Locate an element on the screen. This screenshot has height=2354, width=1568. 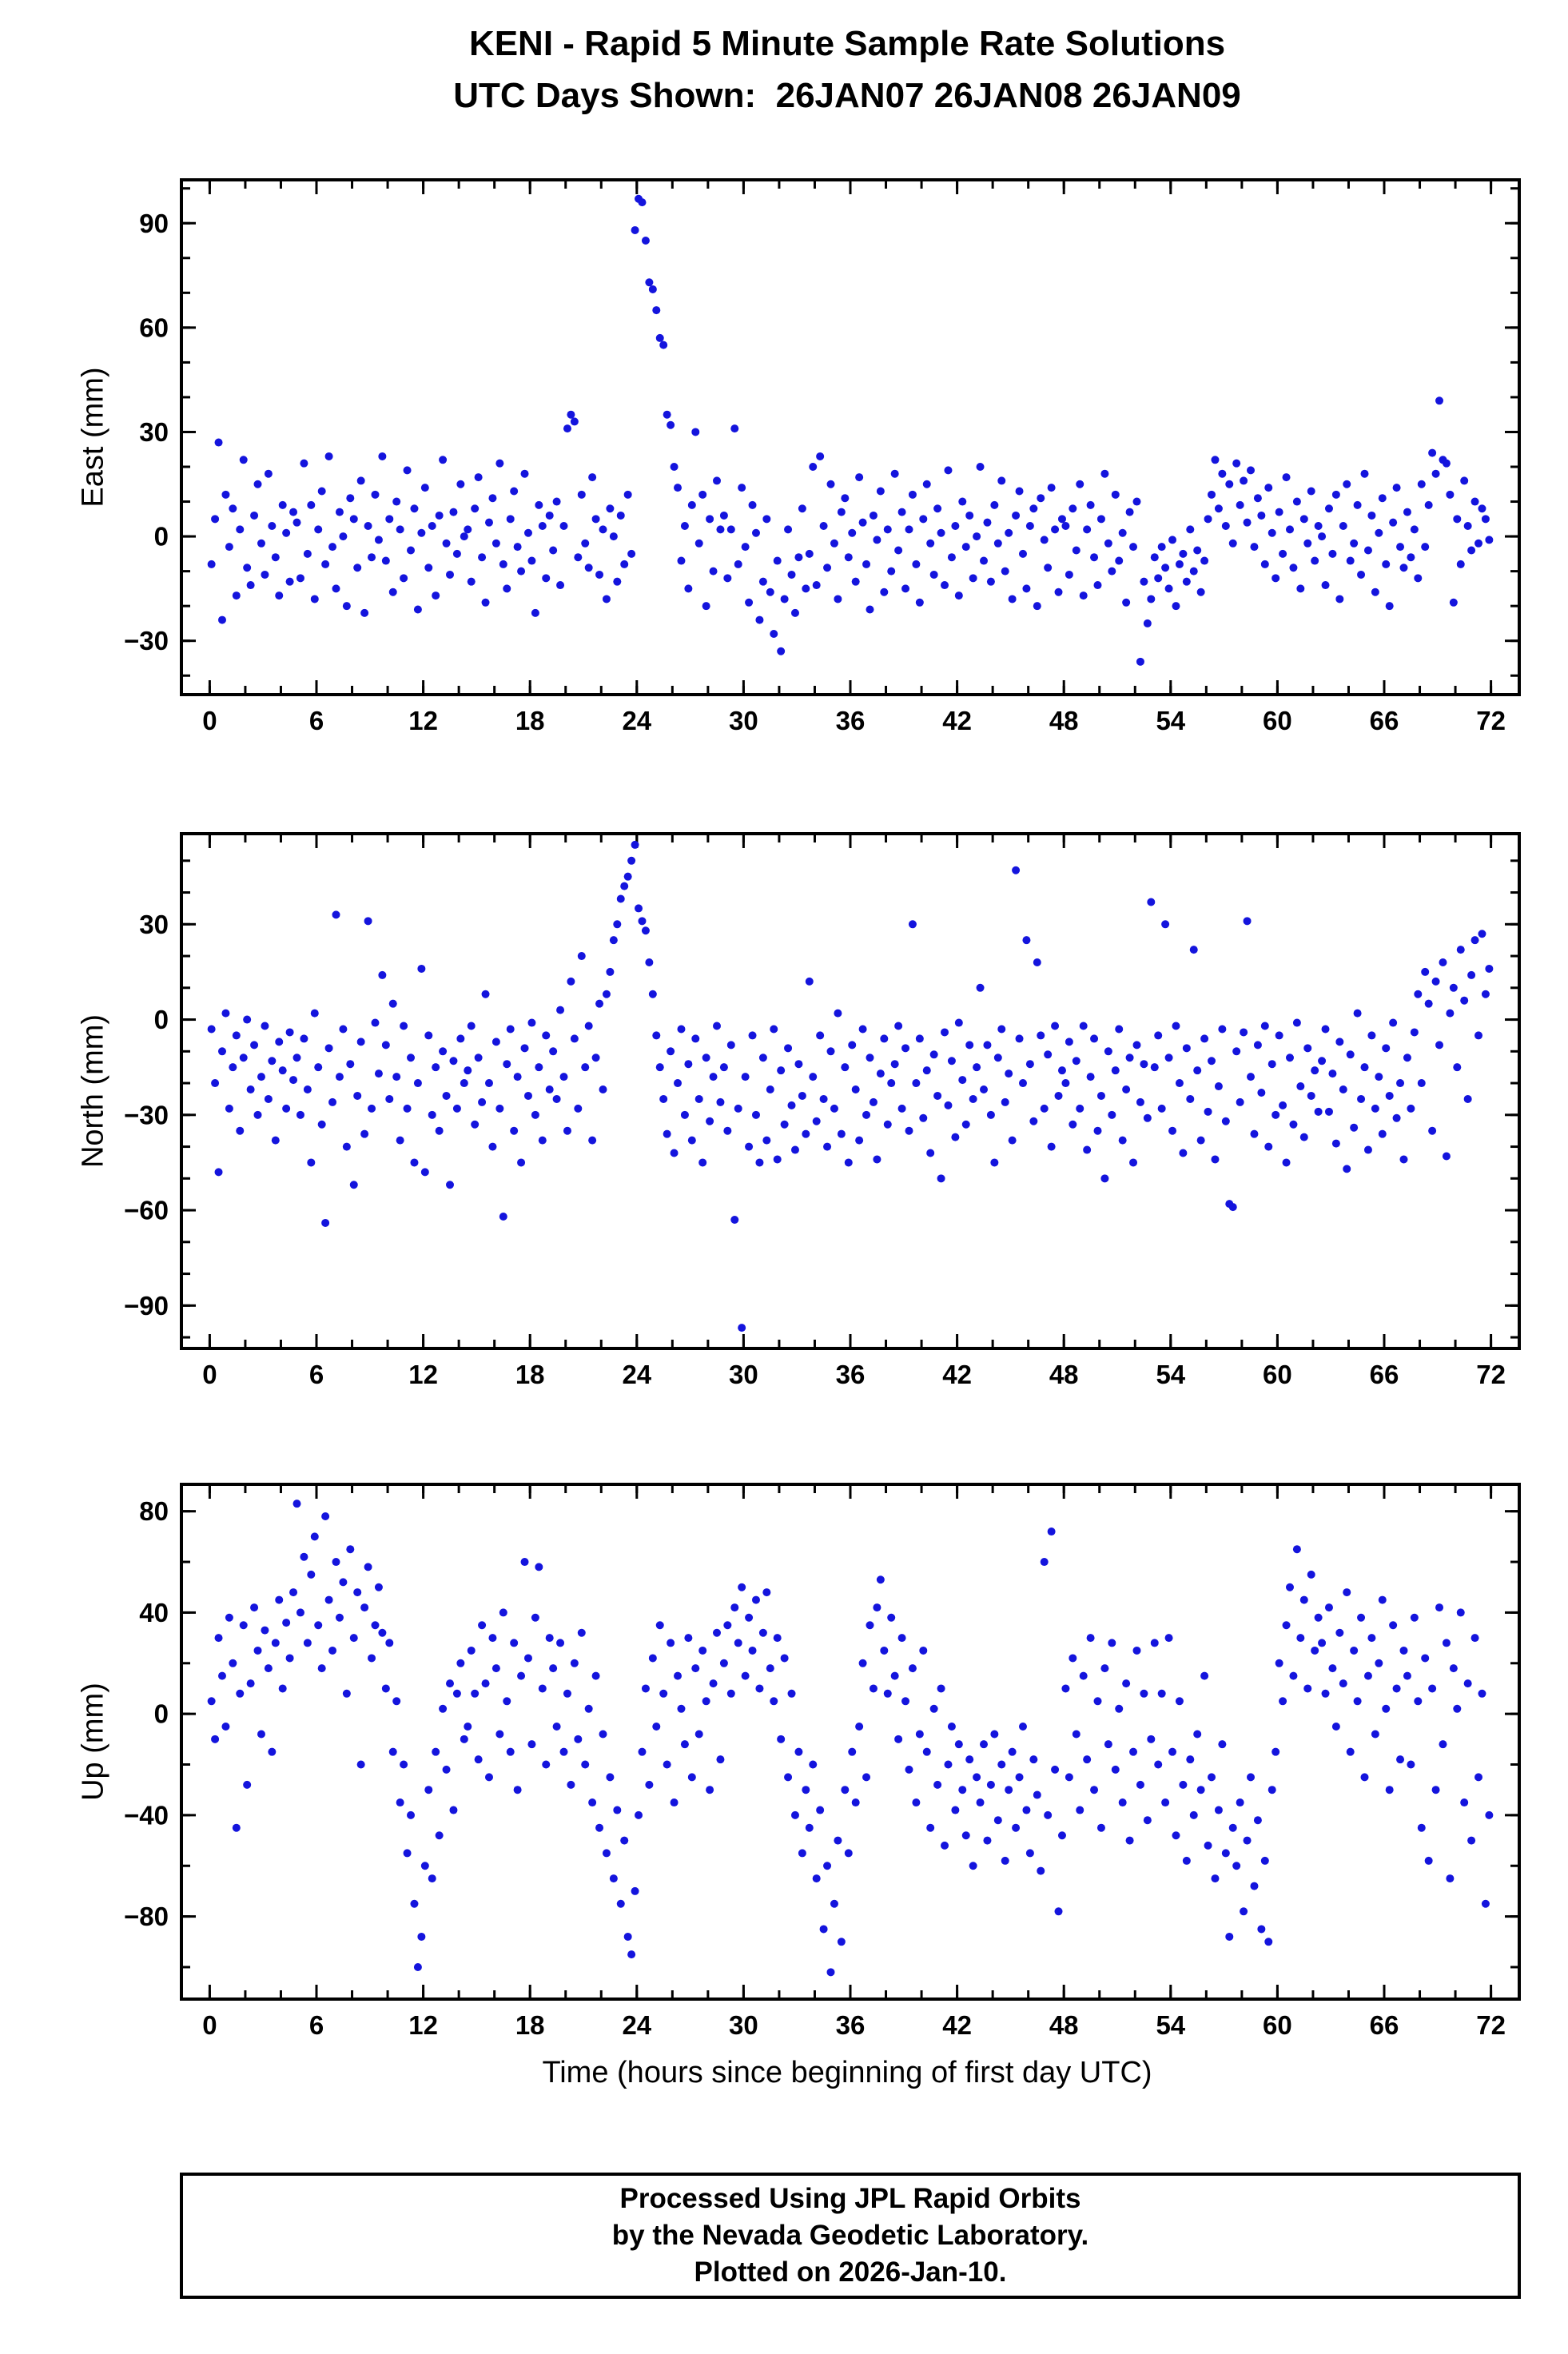
east-axis-label: East (mm) is located at coordinates (93, 437).